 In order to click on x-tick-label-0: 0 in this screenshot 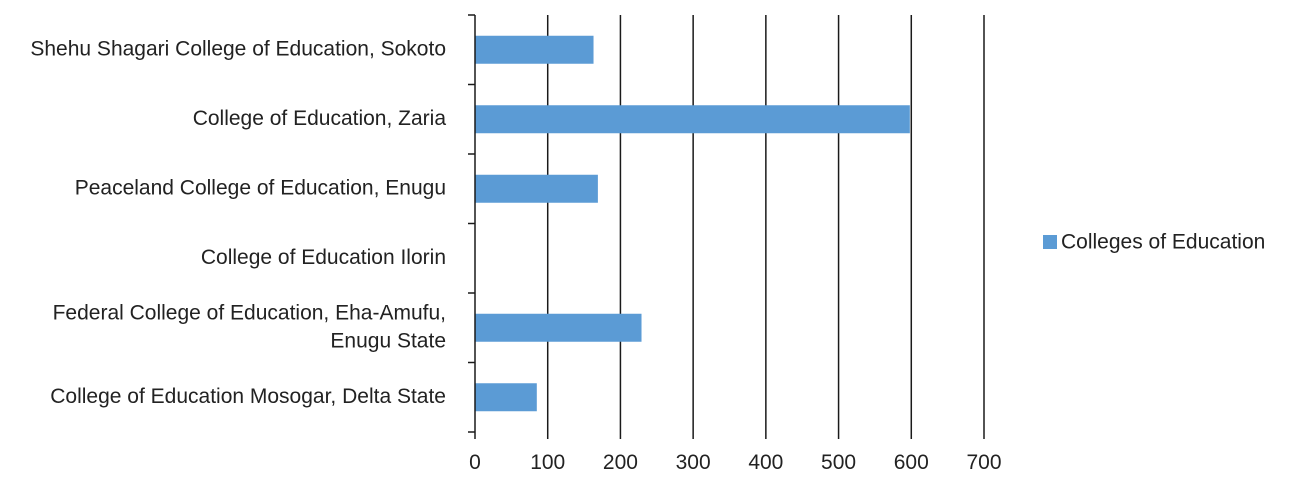, I will do `click(475, 462)`.